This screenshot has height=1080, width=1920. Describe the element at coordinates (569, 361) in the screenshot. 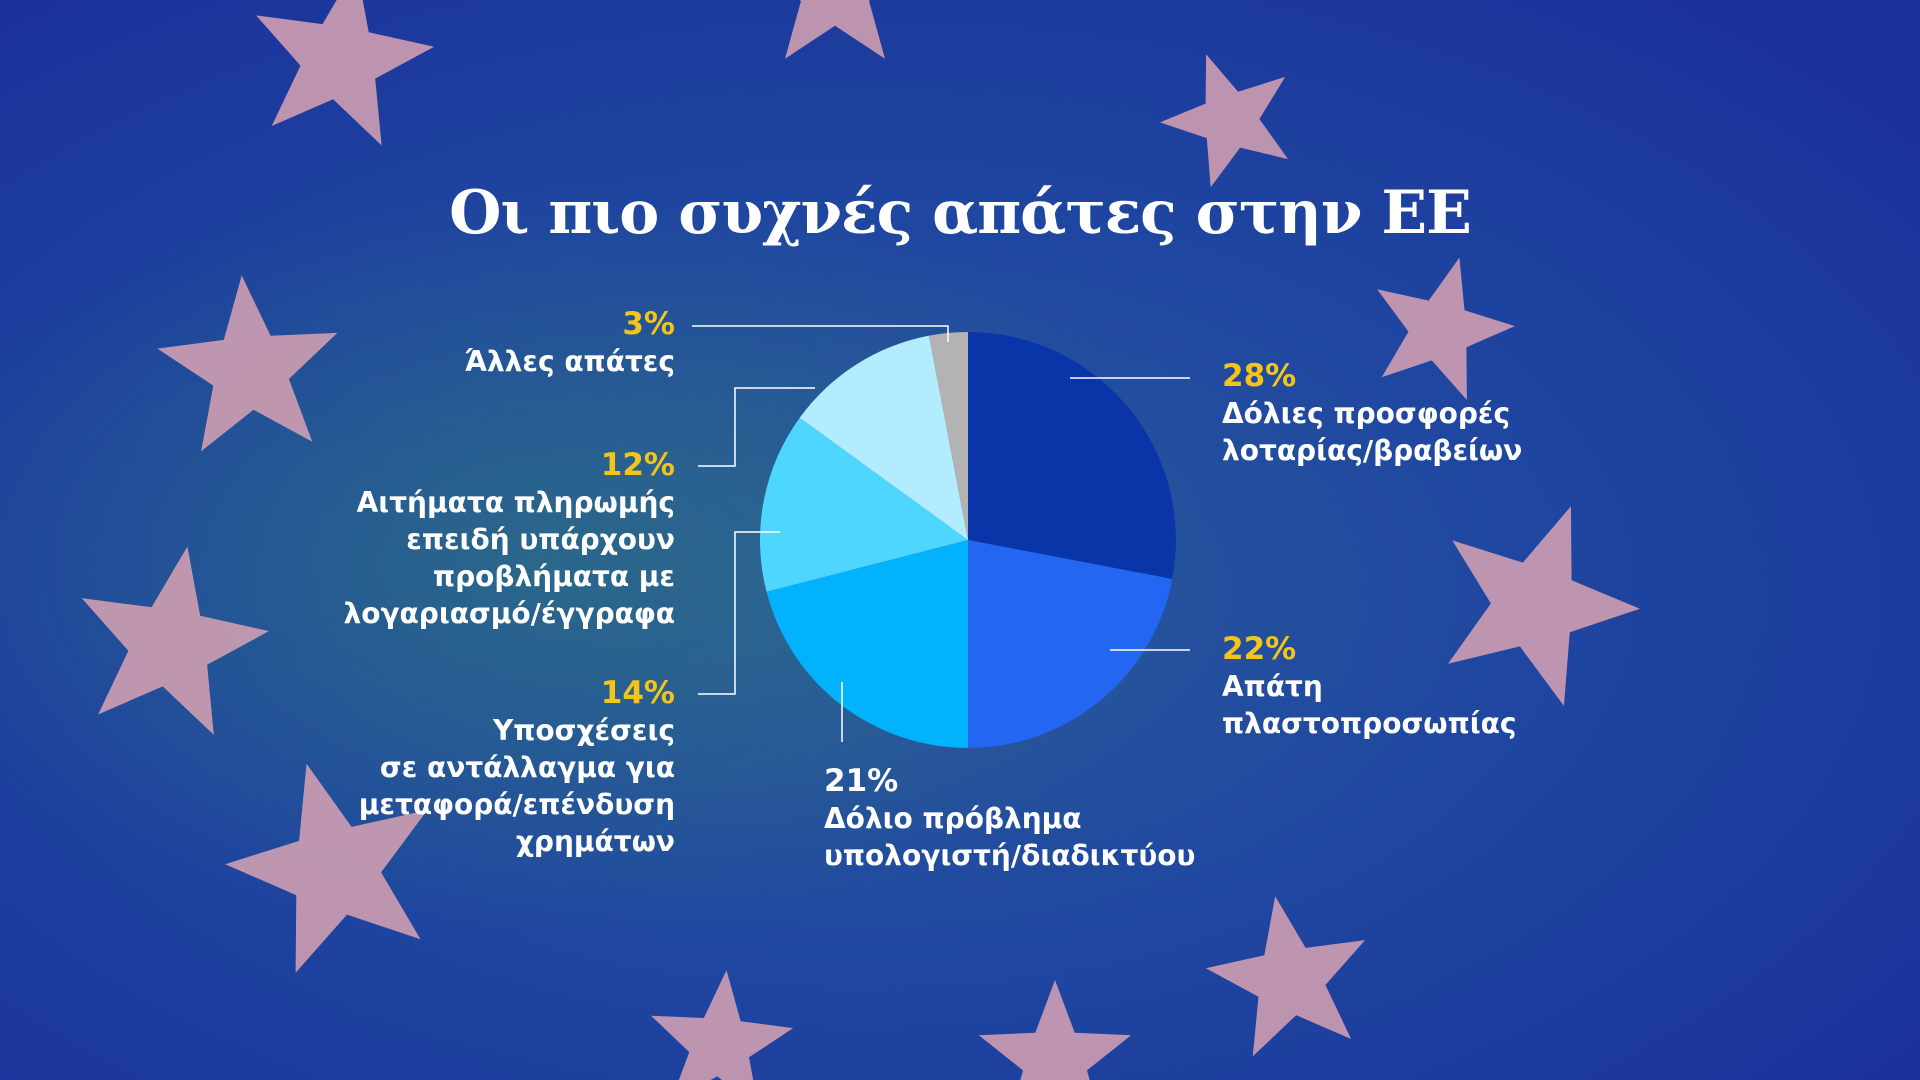

I see `label-other-text: Άλλες απάτες` at that location.